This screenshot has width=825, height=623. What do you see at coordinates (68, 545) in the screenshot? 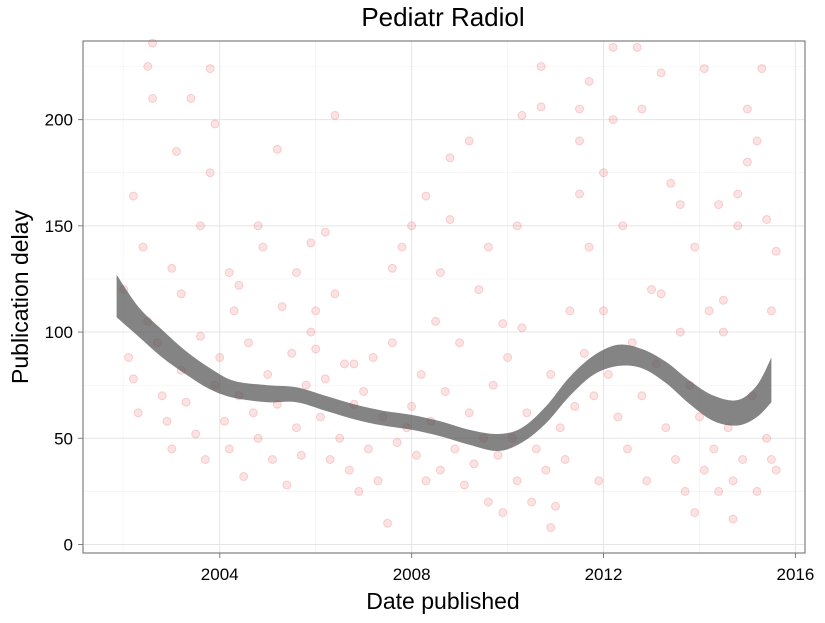
I see `y-tick-label: 0` at bounding box center [68, 545].